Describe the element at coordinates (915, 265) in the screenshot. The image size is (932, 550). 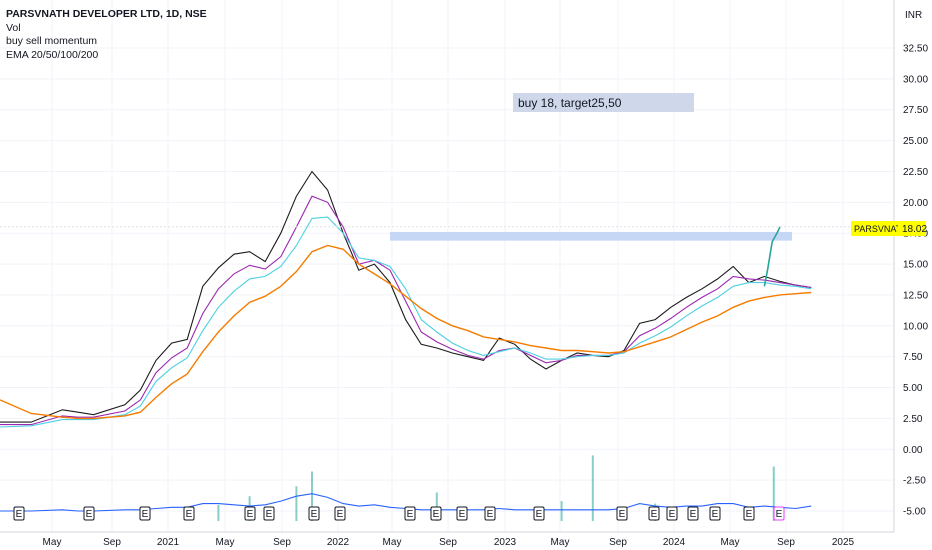
I see `y-tick-label: 15.00` at that location.